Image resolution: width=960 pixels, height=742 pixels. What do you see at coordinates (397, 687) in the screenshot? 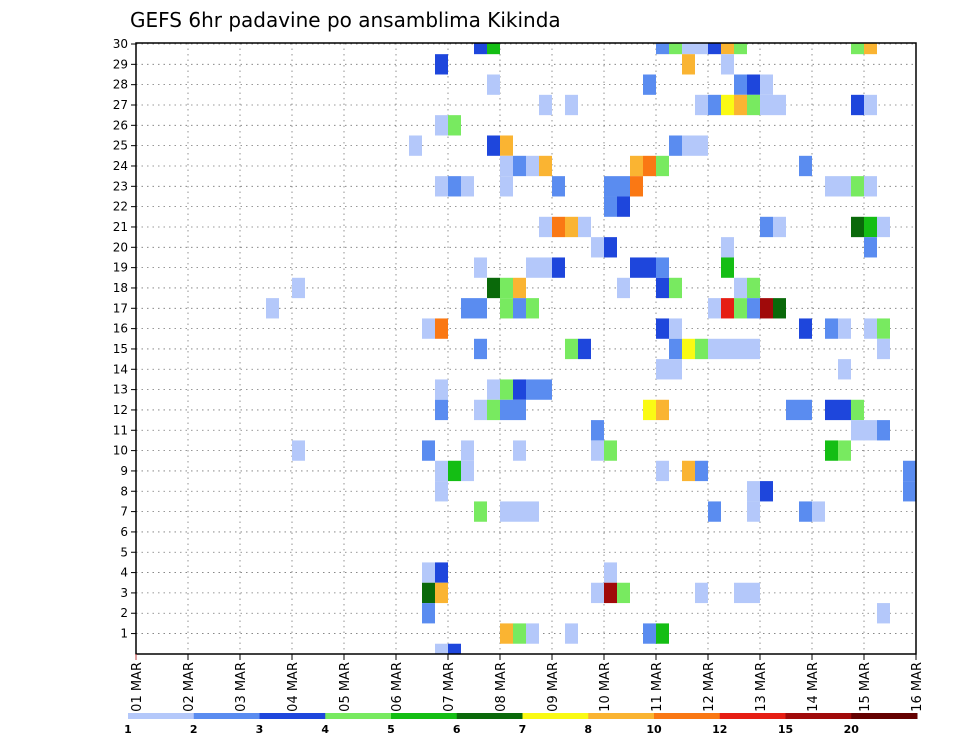
I see `x-tick-label: 06 MAR` at bounding box center [397, 687].